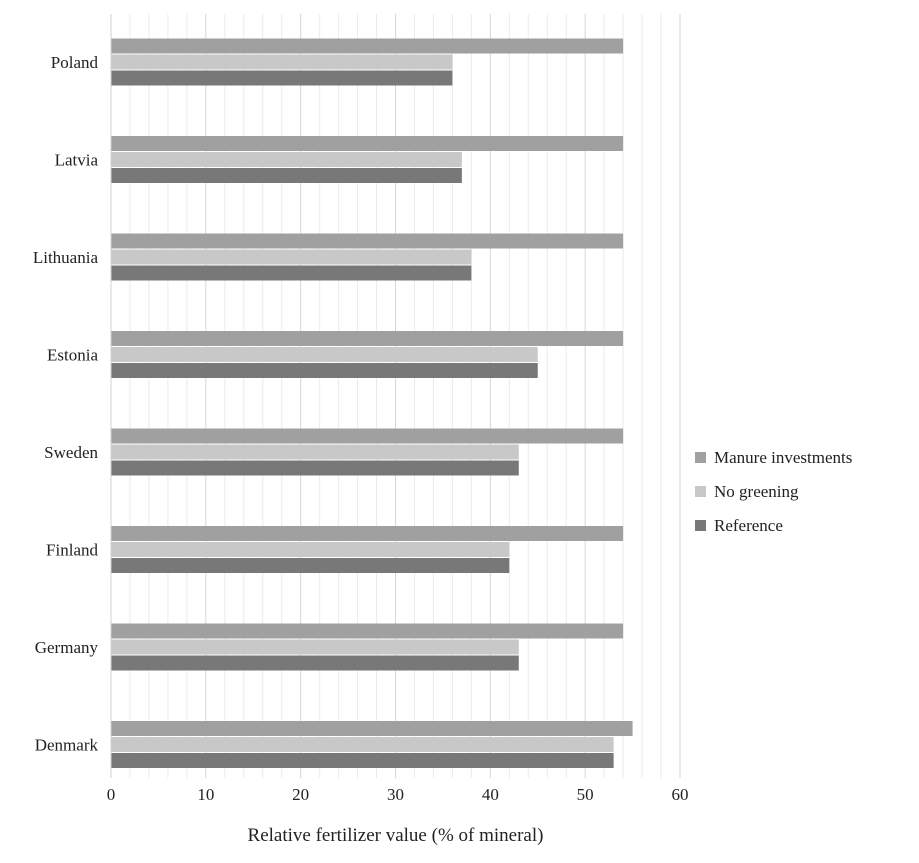 Image resolution: width=919 pixels, height=863 pixels. I want to click on category-label: Latvia, so click(77, 160).